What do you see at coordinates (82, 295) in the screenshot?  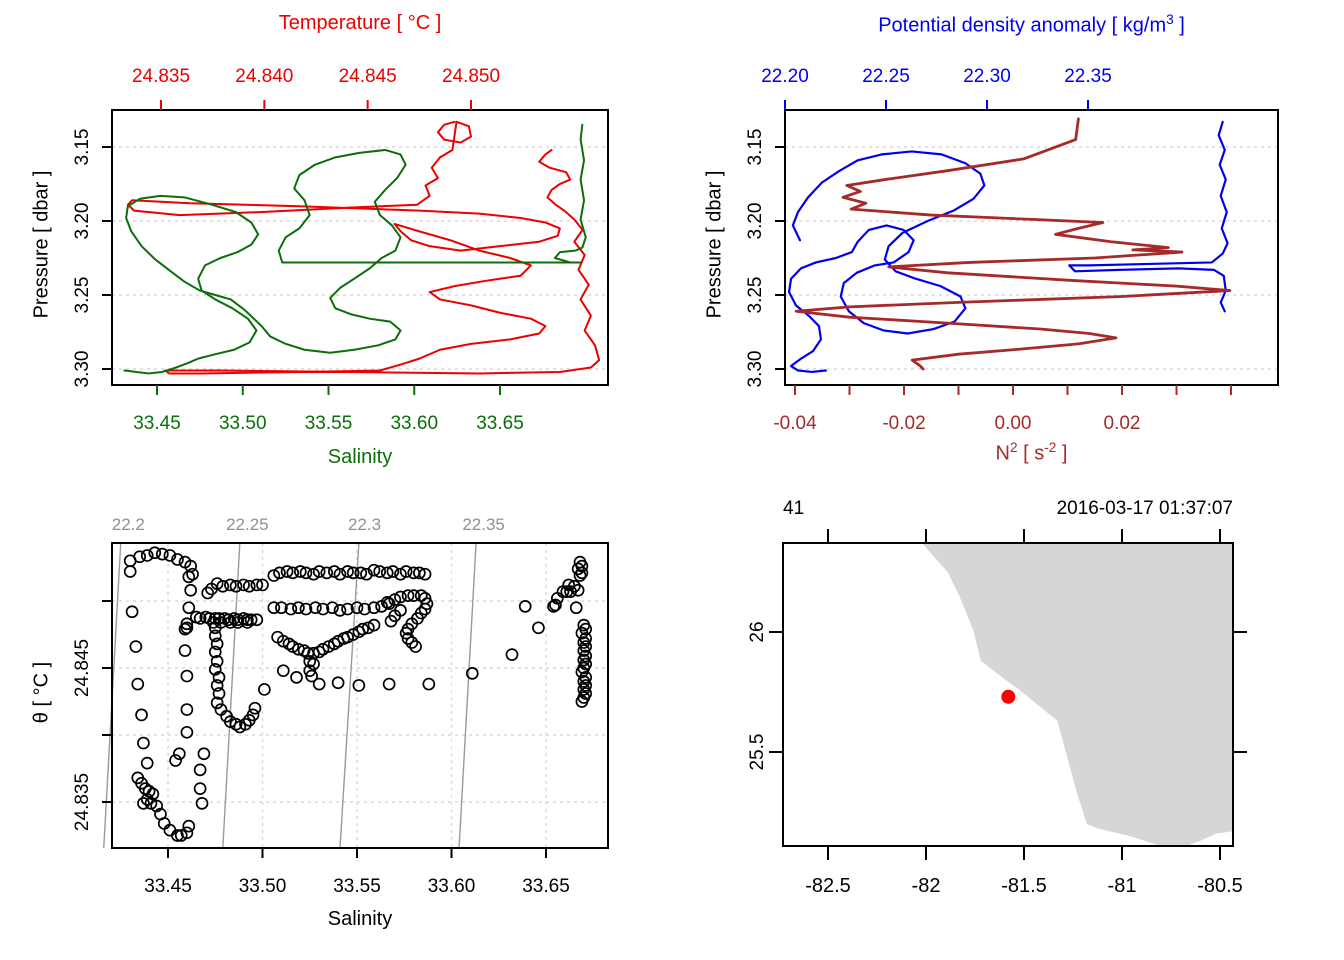 I see `pressure-axis-tick-label: 3.25` at bounding box center [82, 295].